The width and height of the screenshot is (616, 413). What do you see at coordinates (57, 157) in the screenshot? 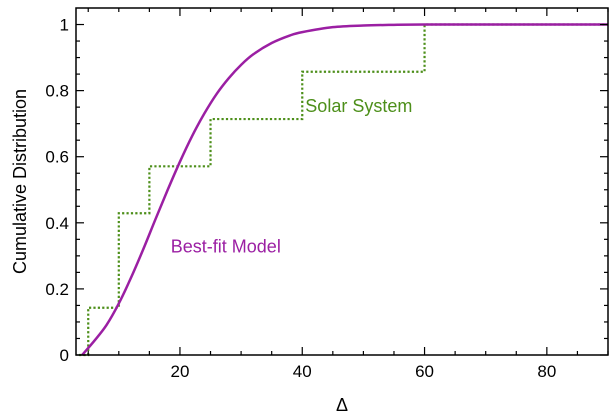
I see `y-tick-label: 0.6` at bounding box center [57, 157].